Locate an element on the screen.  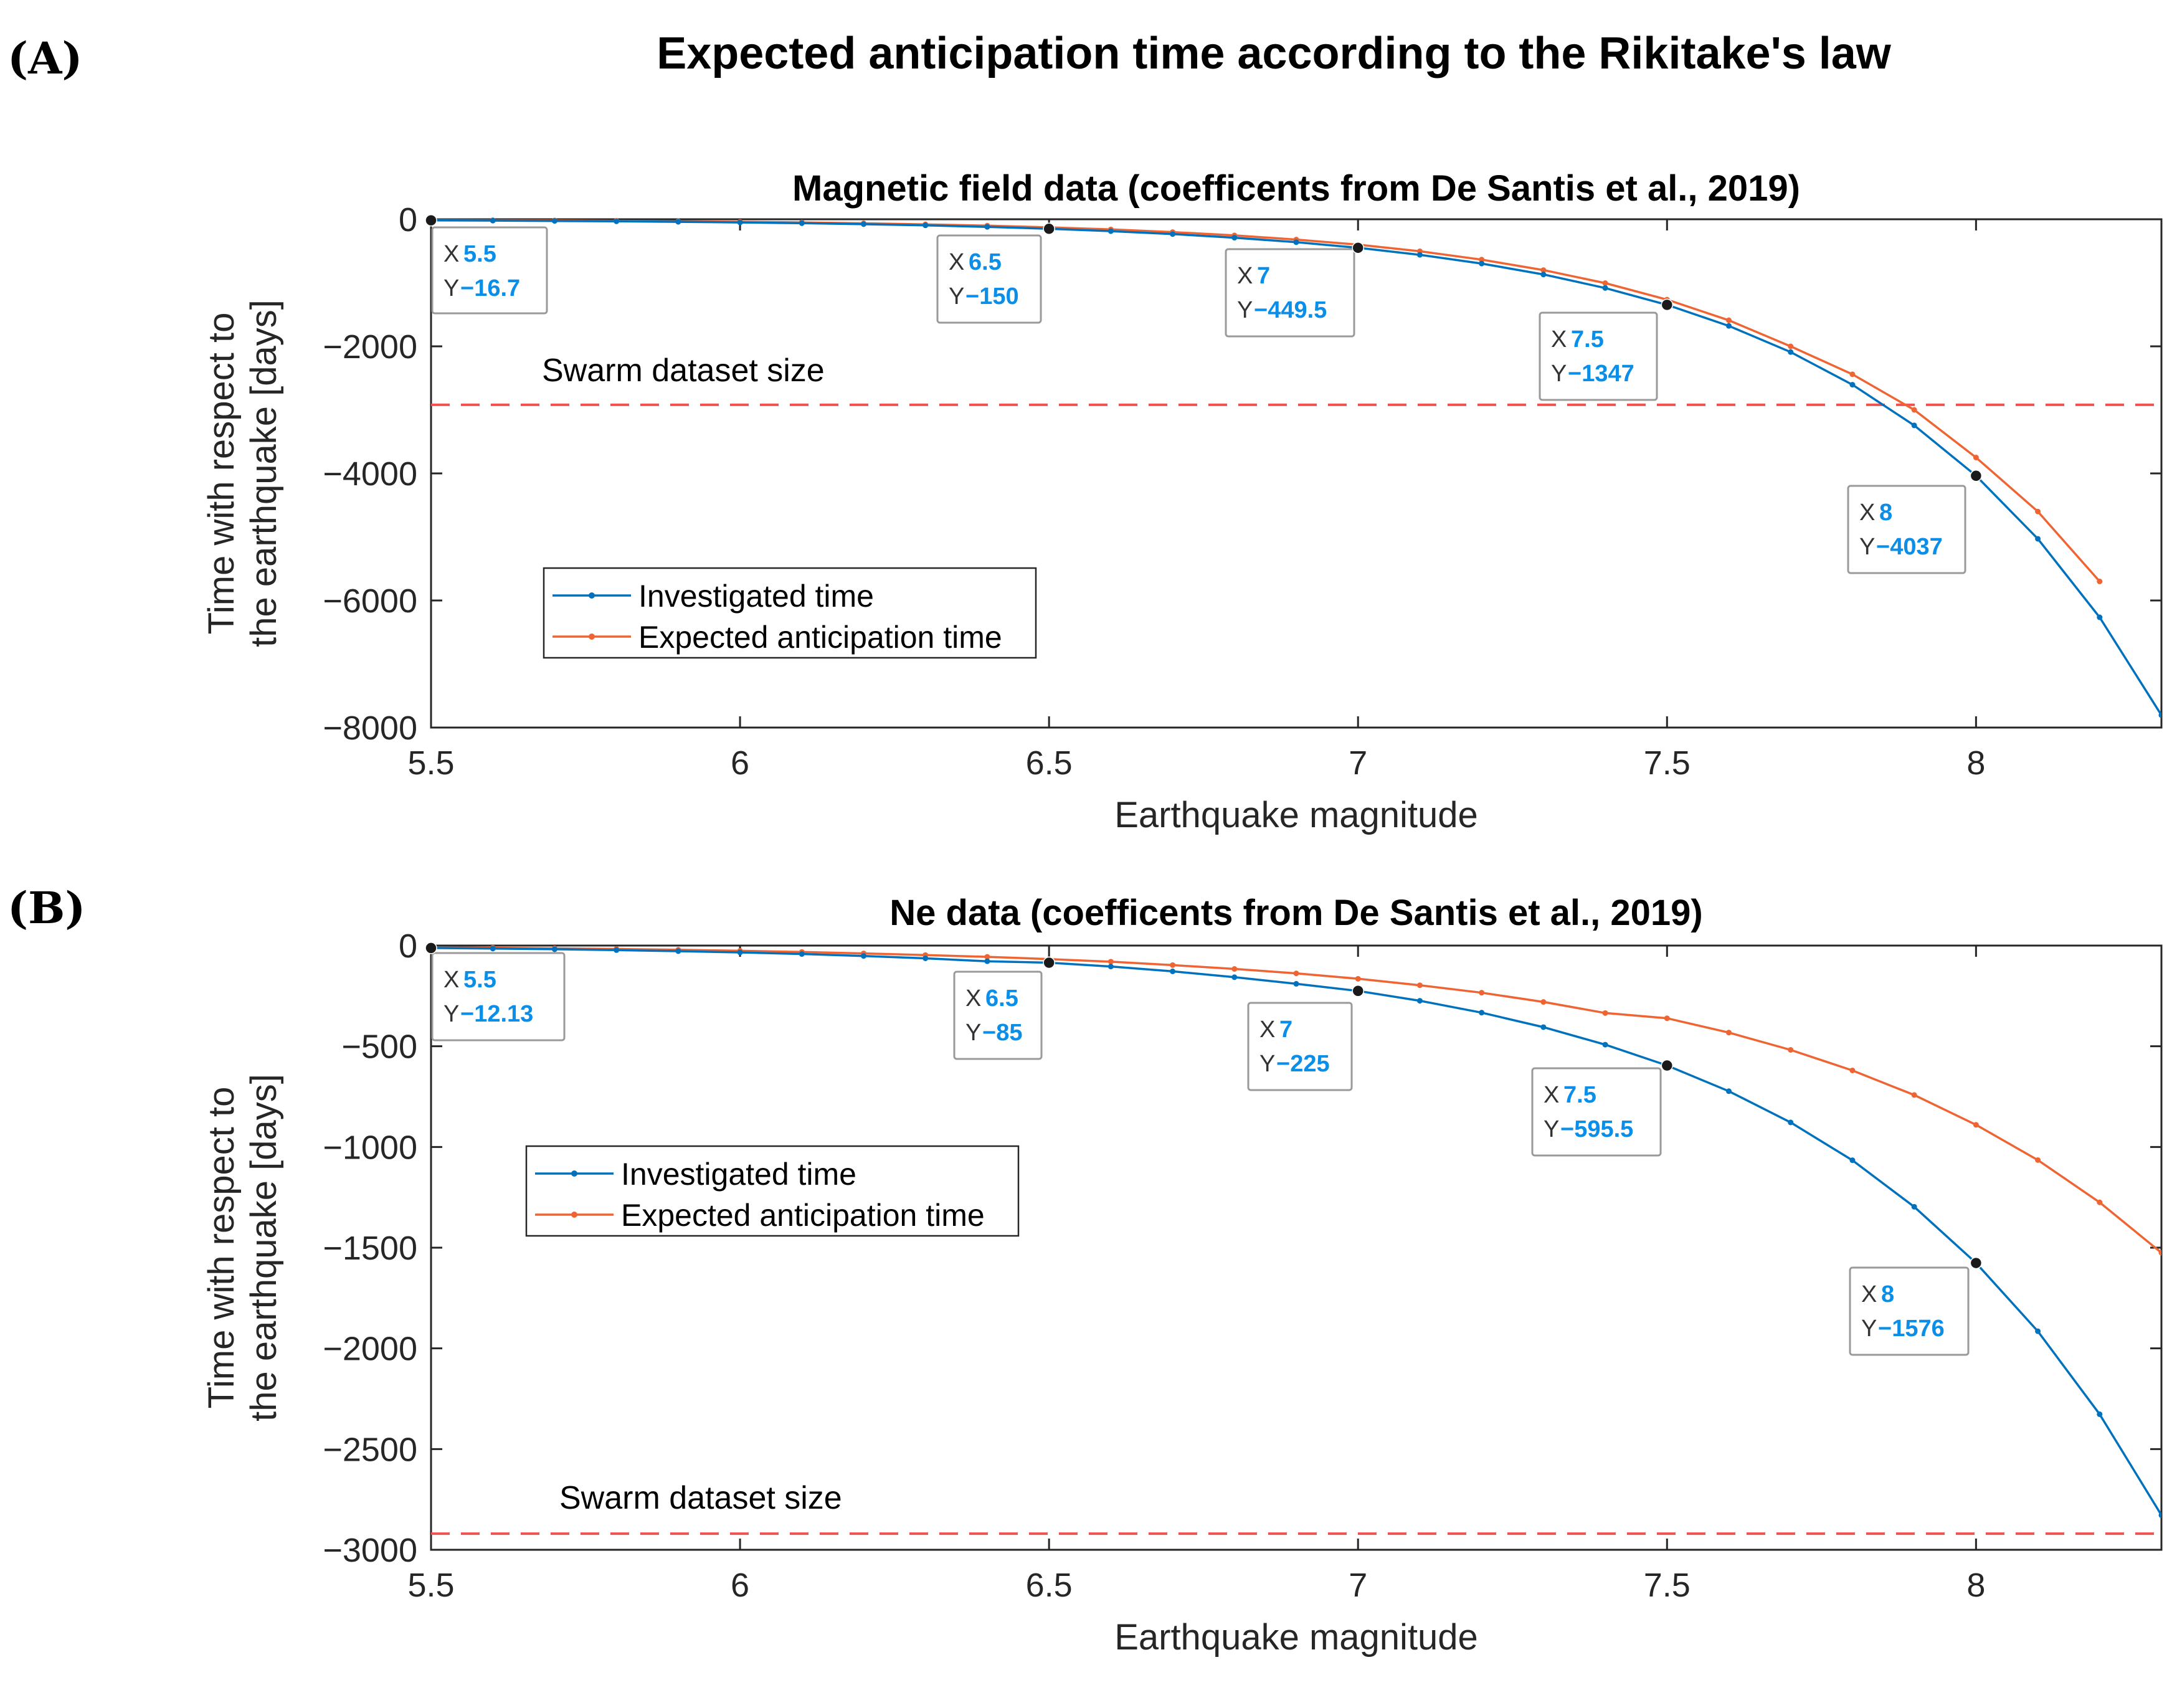
x-tick-label: 6 is located at coordinates (740, 763).